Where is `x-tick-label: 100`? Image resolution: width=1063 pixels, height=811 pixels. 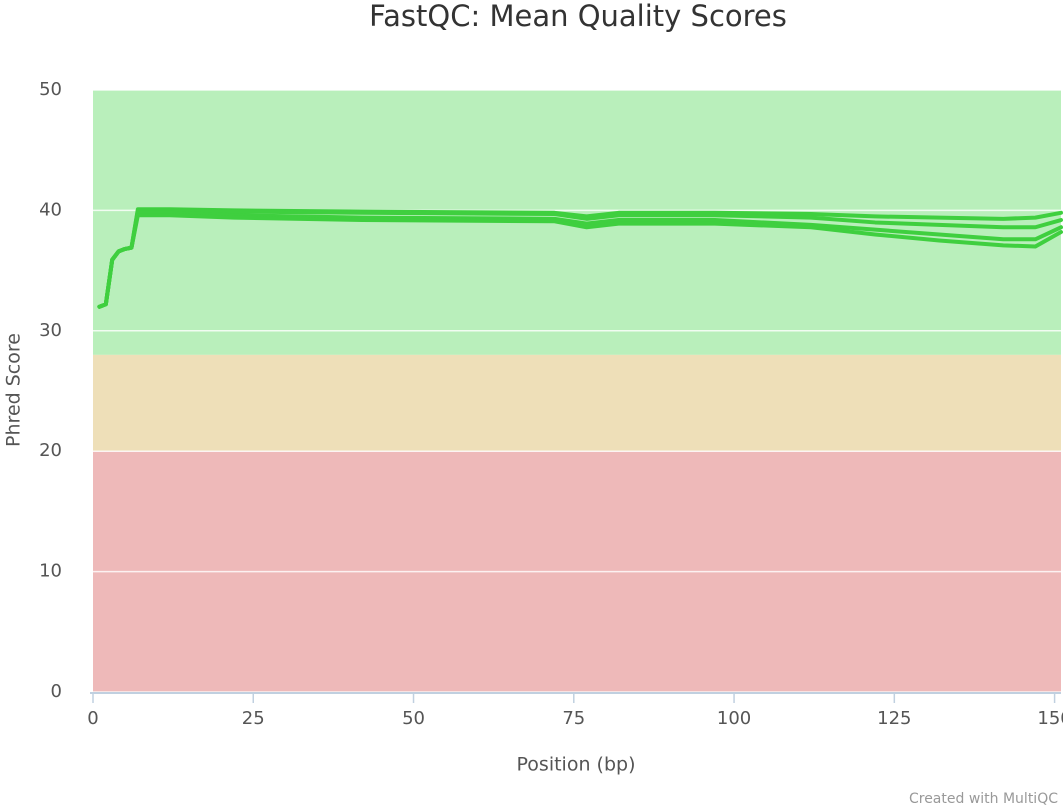 x-tick-label: 100 is located at coordinates (734, 718).